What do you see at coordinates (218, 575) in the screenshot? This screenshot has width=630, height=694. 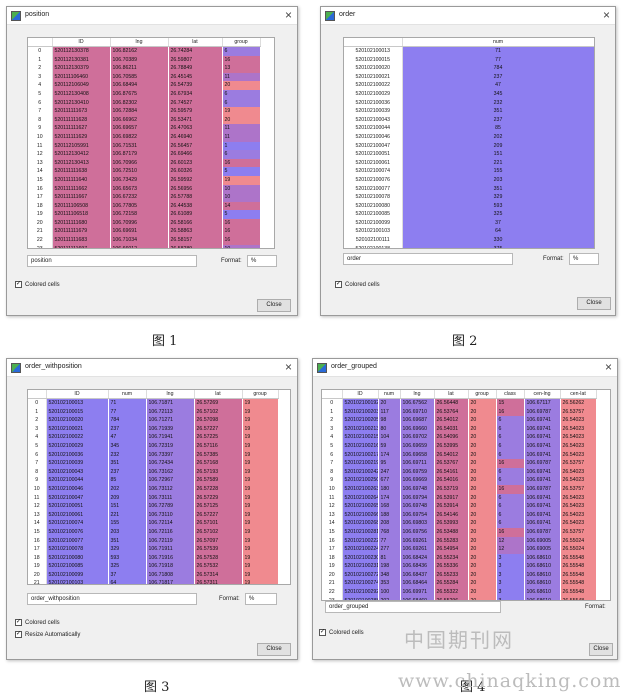 I see `table-cell: 26.57314` at bounding box center [218, 575].